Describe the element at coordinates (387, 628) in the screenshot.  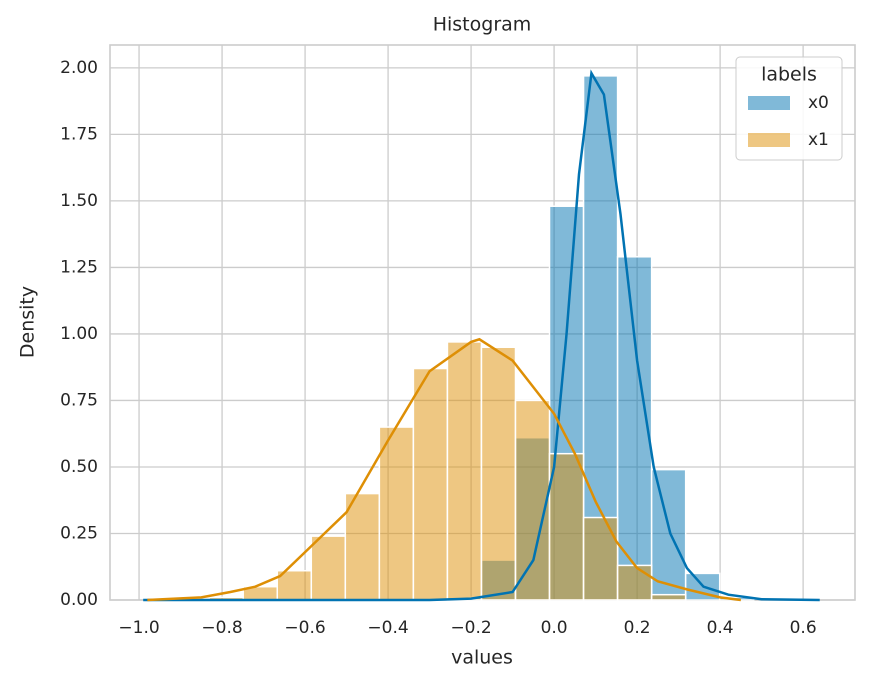
I see `x-tick-label: −0.4` at that location.